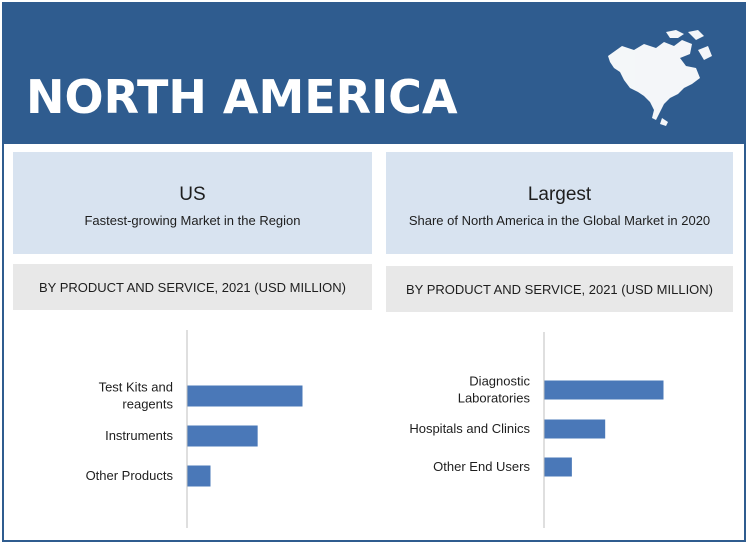 This screenshot has height=546, width=750. I want to click on category-label: reagents, so click(147, 404).